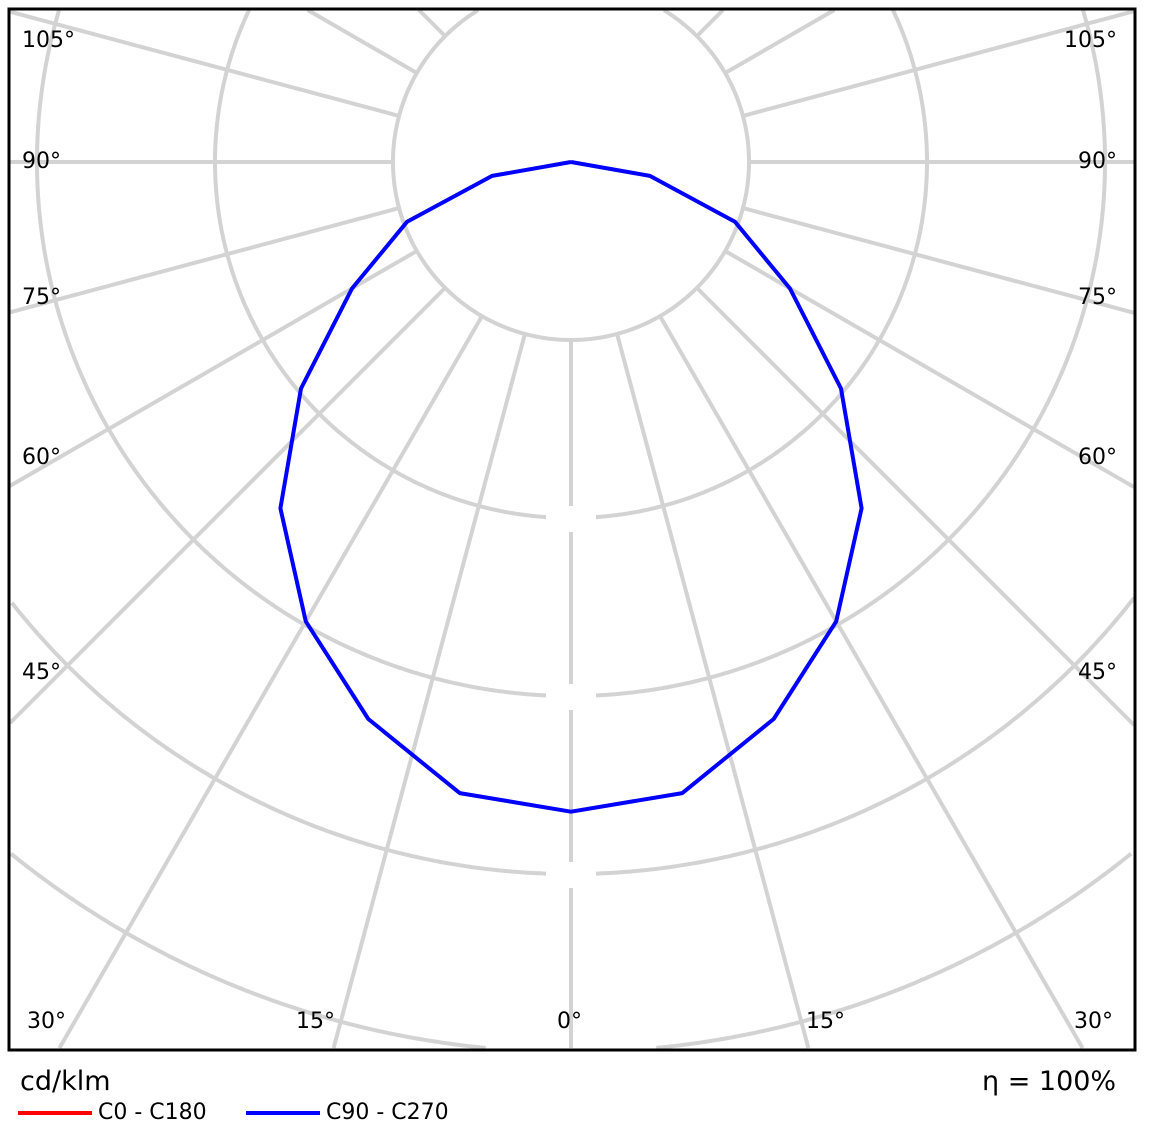 This screenshot has width=1164, height=1143. Describe the element at coordinates (48, 40) in the screenshot. I see `angle-label-left-105: 105°` at that location.